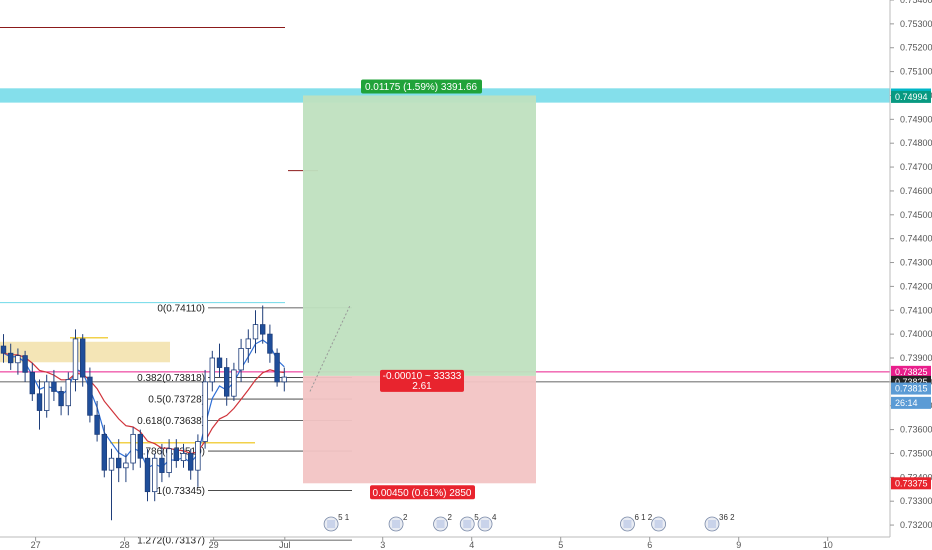  I want to click on event-flag-label: 5, so click(476, 517).